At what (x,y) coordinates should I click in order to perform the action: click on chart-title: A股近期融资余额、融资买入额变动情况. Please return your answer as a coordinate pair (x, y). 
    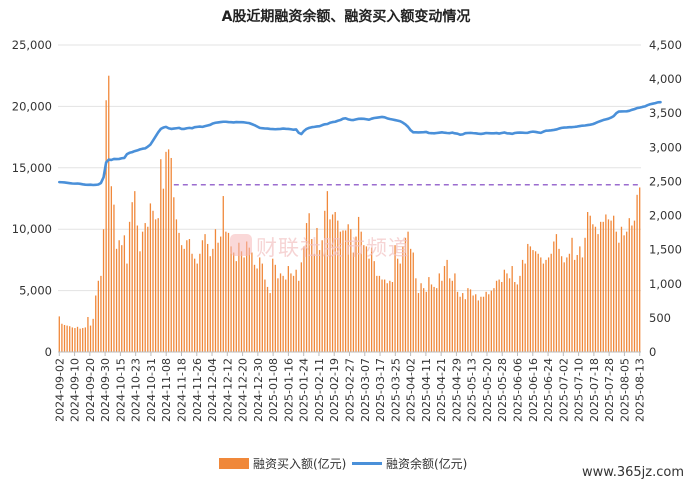
    Looking at the image, I should click on (346, 16).